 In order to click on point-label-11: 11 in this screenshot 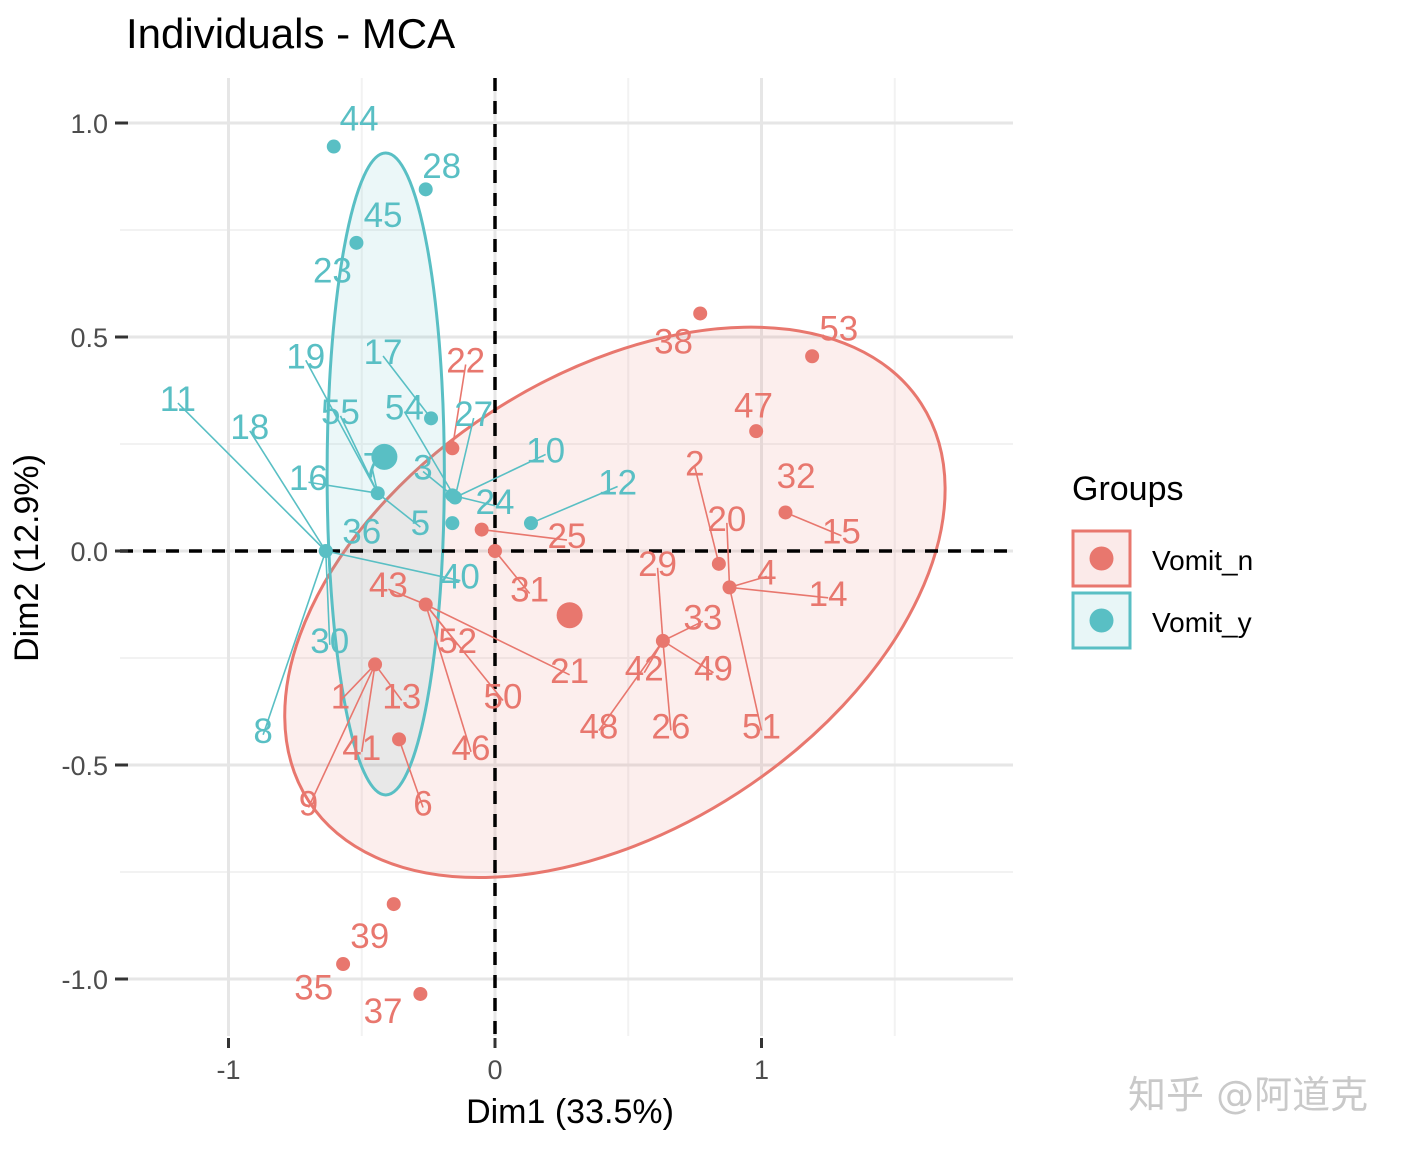, I will do `click(178, 399)`.